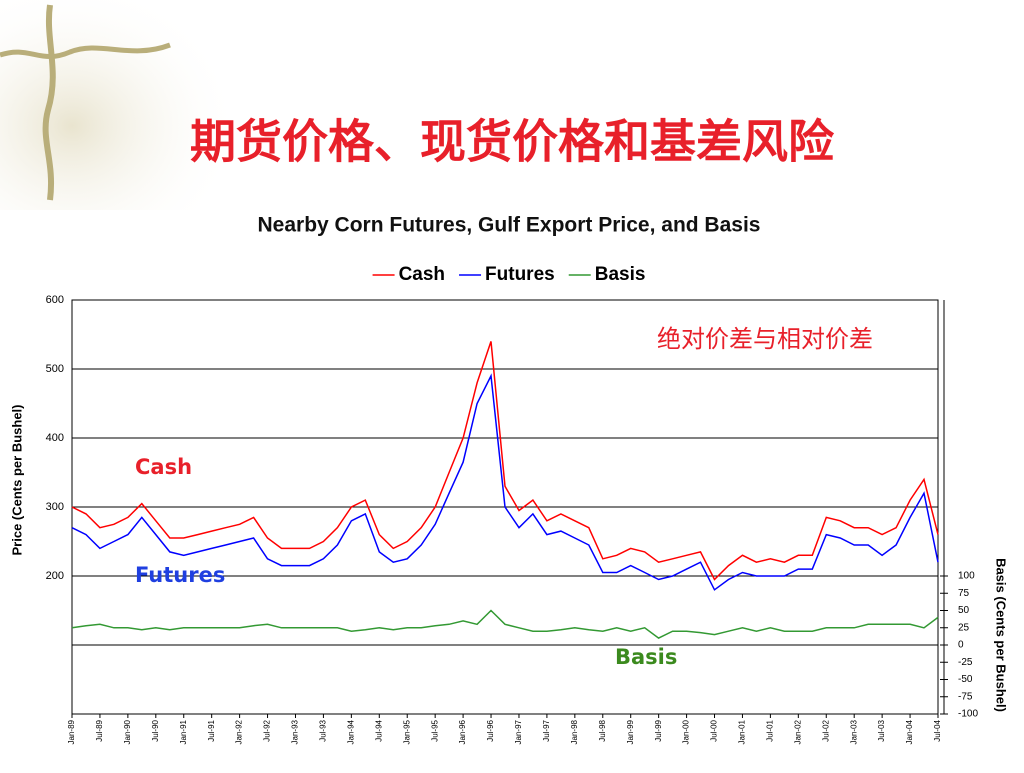  Describe the element at coordinates (909, 731) in the screenshot. I see `x-tick-label: Jan-04` at that location.